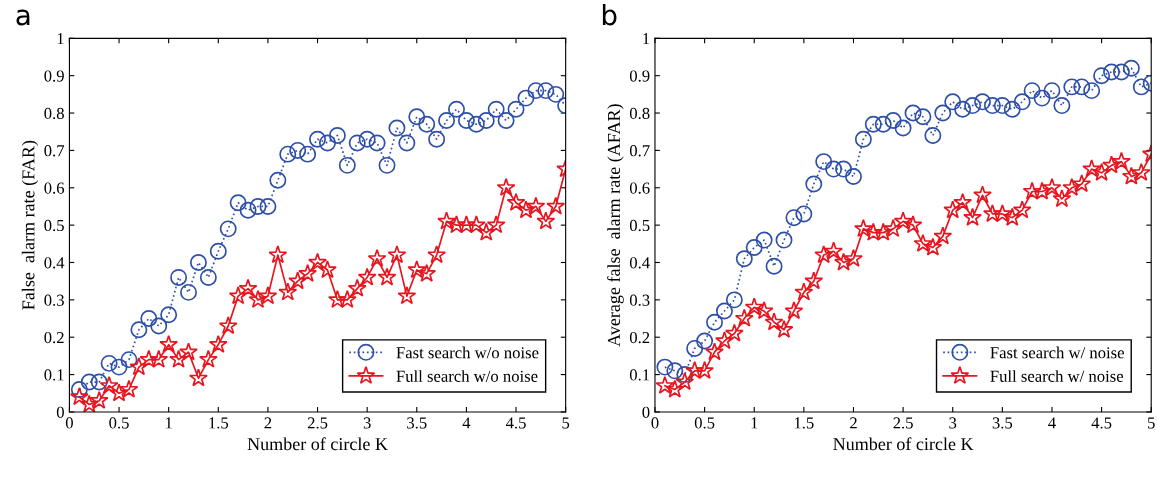  What do you see at coordinates (54, 337) in the screenshot?
I see `y-tick-label: 0.2` at bounding box center [54, 337].